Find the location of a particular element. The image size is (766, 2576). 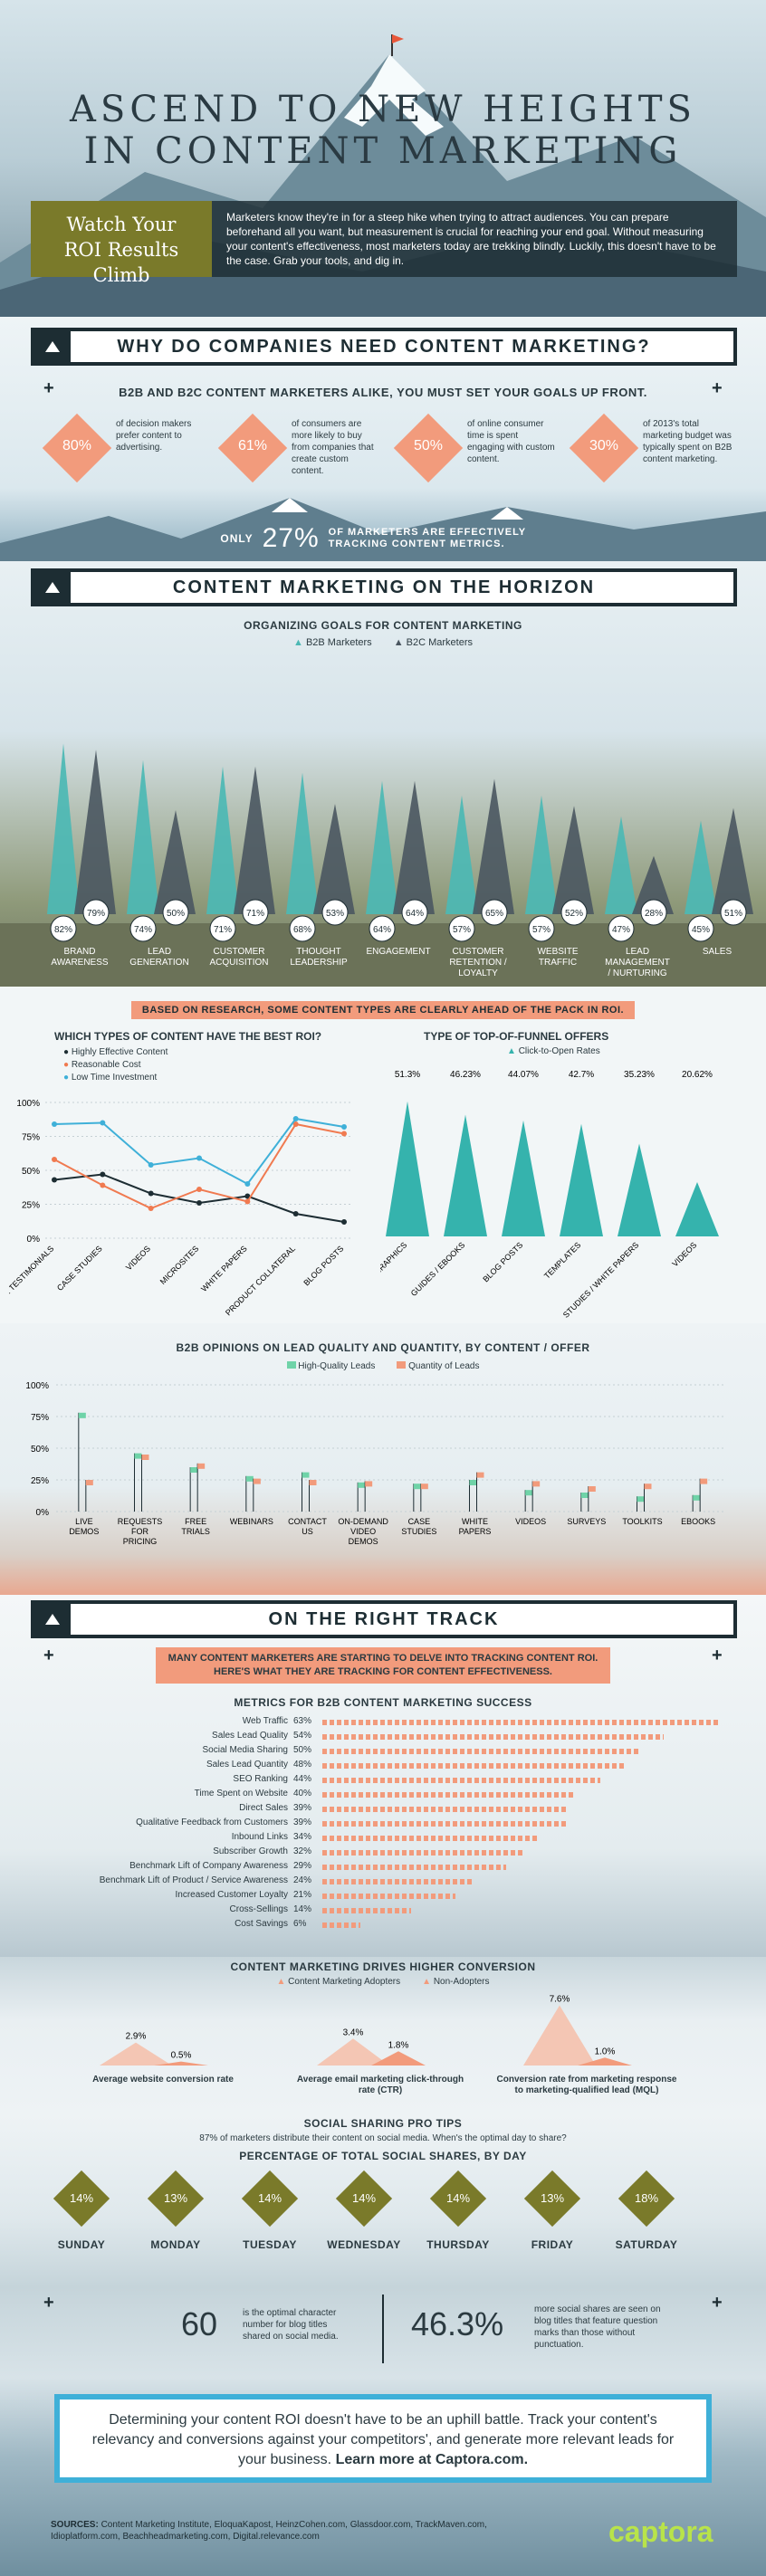

x-tick: TOOLKITS is located at coordinates (642, 1521).